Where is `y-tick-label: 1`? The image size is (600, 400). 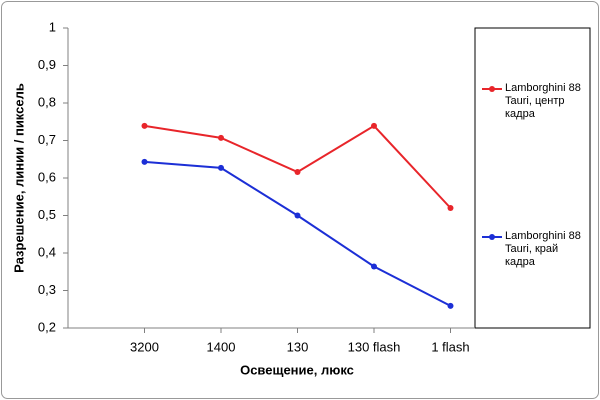 y-tick-label: 1 is located at coordinates (52, 26).